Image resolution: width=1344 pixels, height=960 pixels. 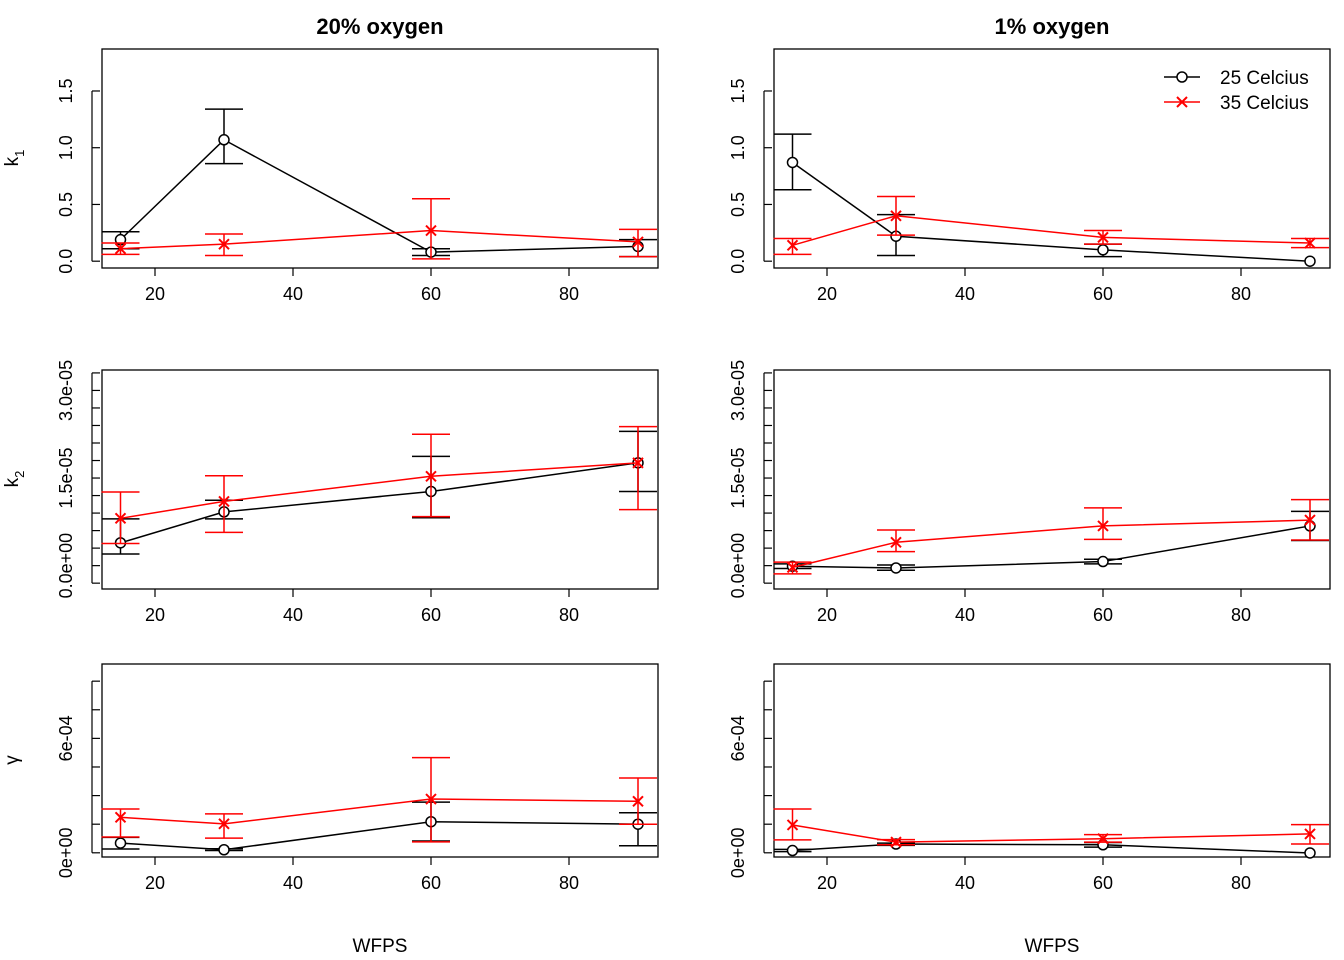 What do you see at coordinates (66, 204) in the screenshot?
I see `y-tick-label: 0.5` at bounding box center [66, 204].